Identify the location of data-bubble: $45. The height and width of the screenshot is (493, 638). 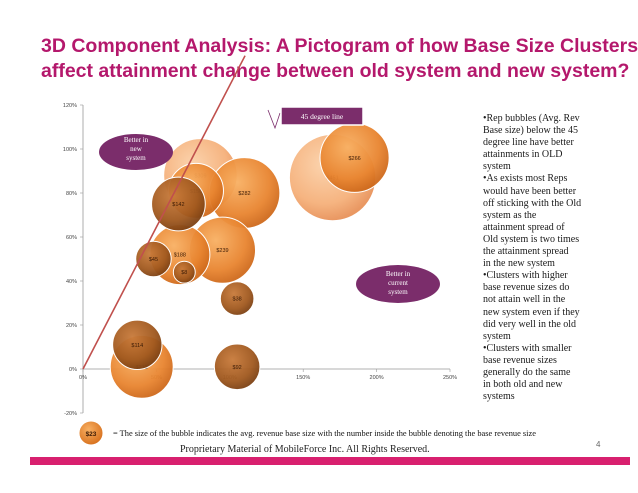
(153, 259).